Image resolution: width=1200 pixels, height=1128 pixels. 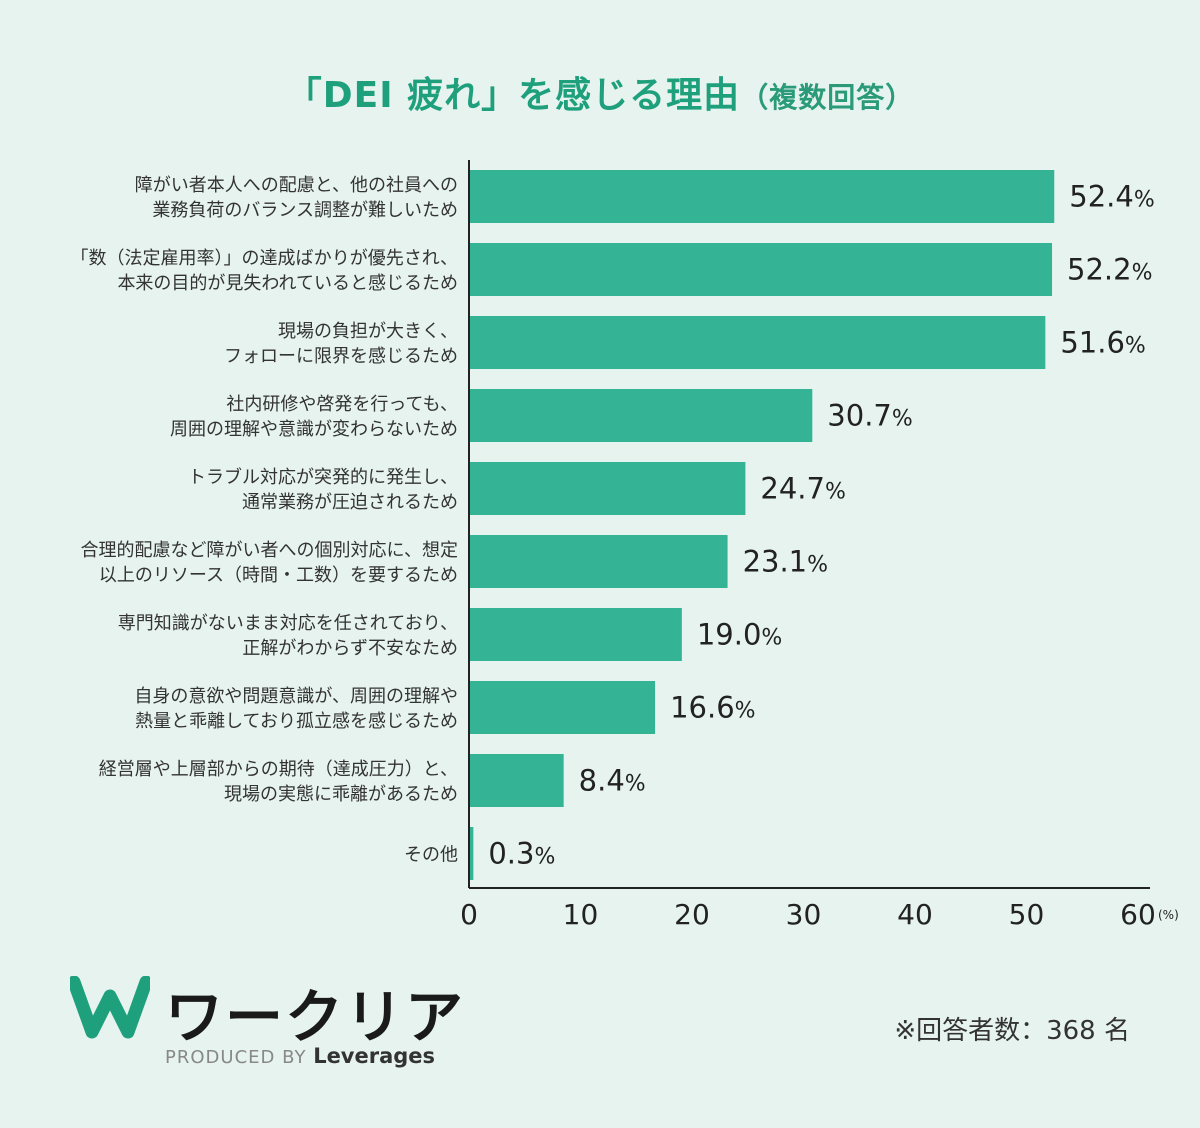 I want to click on brand-logo: ワークリア PRODUCED BY Leverages, so click(x=266, y=1020).